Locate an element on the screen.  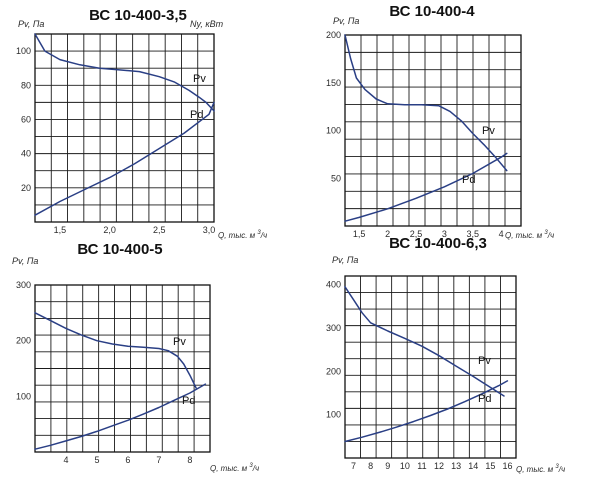
x-tick-label: 5 is located at coordinates (96, 460).